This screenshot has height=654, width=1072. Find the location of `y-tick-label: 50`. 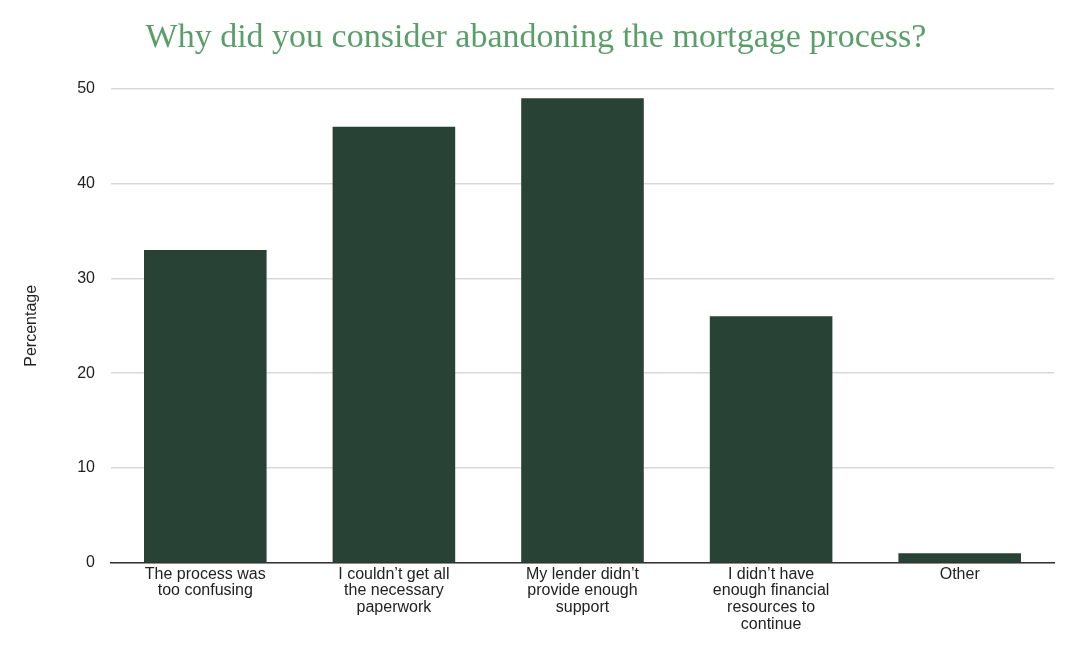

y-tick-label: 50 is located at coordinates (86, 88).